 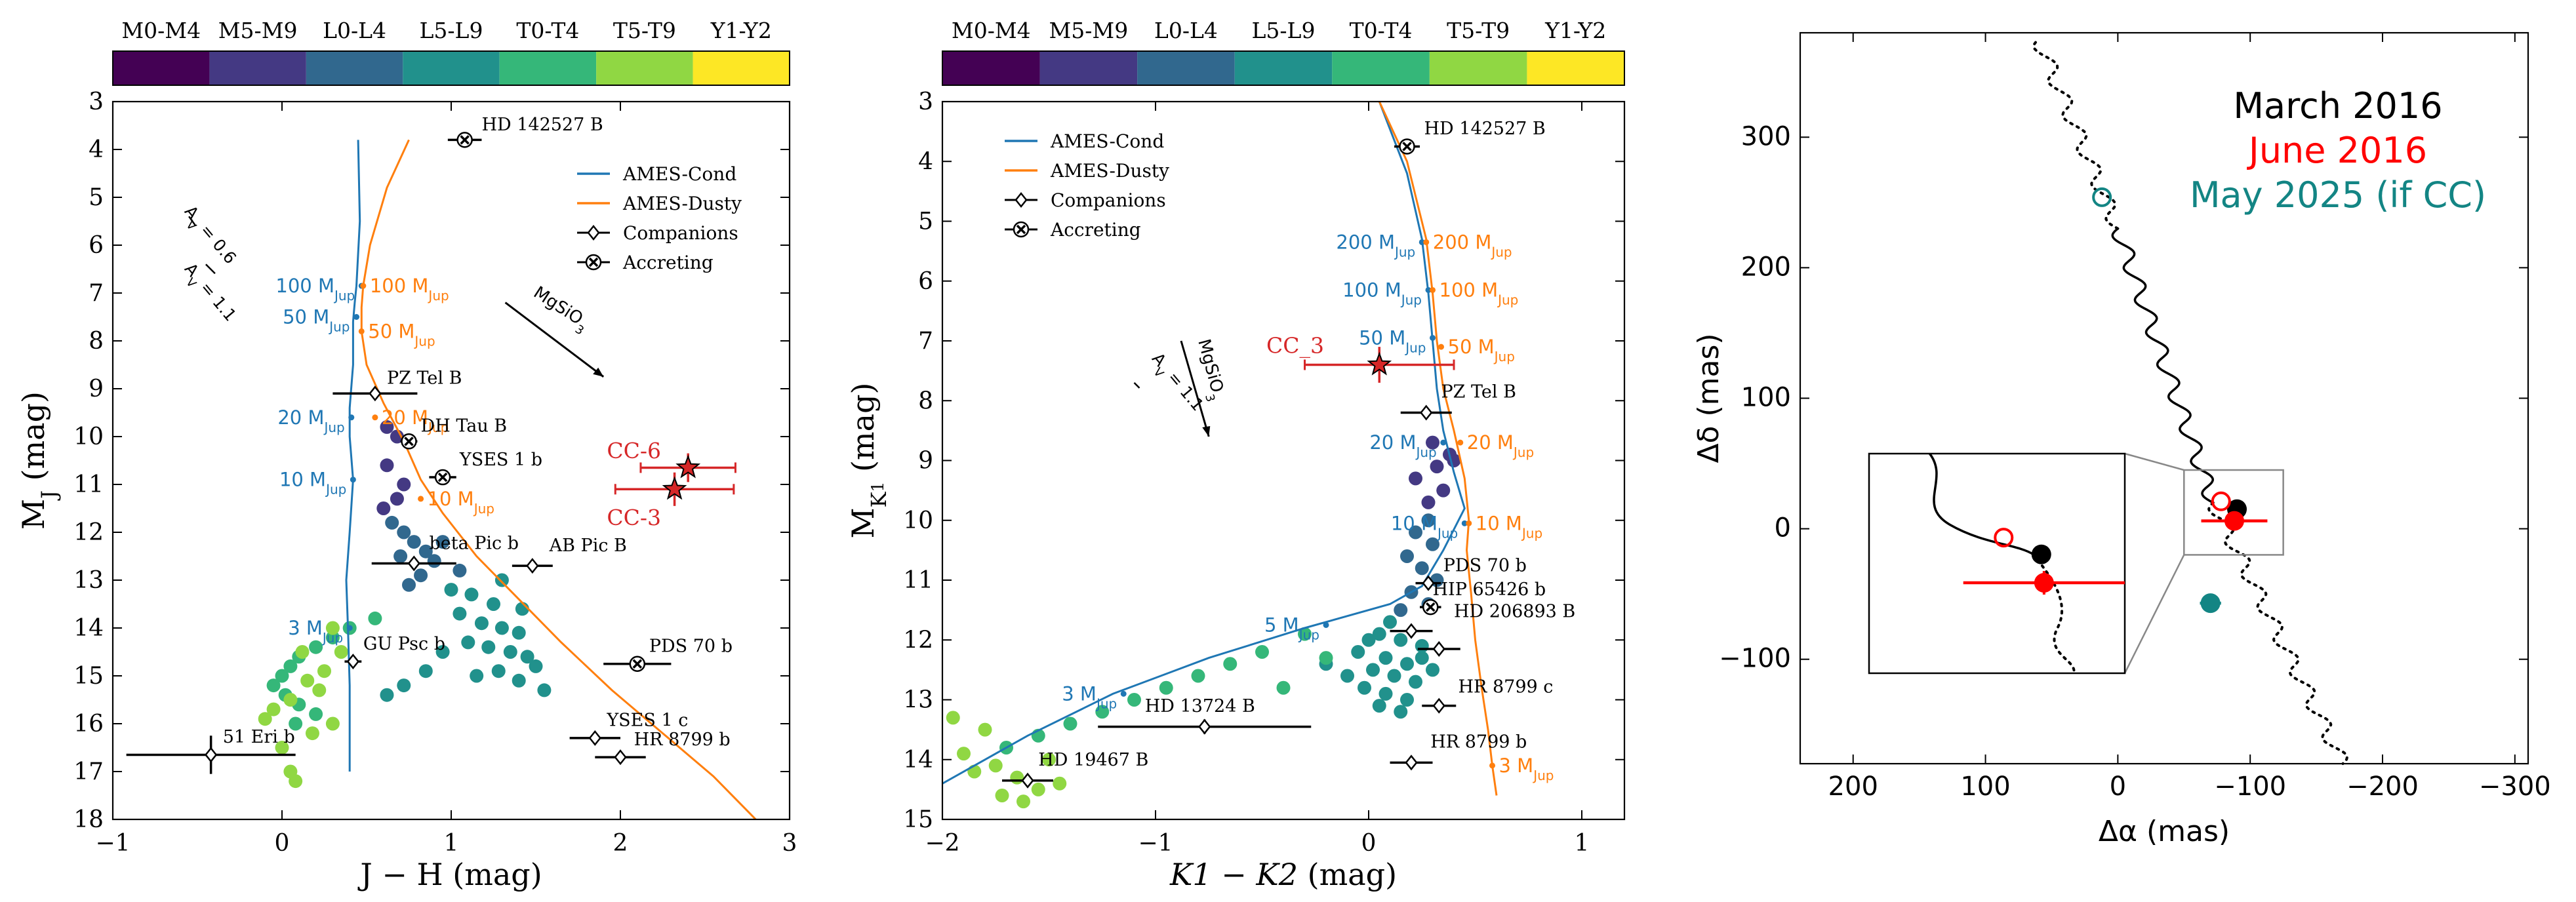 What do you see at coordinates (942, 844) in the screenshot?
I see `x-tick-label: −2` at bounding box center [942, 844].